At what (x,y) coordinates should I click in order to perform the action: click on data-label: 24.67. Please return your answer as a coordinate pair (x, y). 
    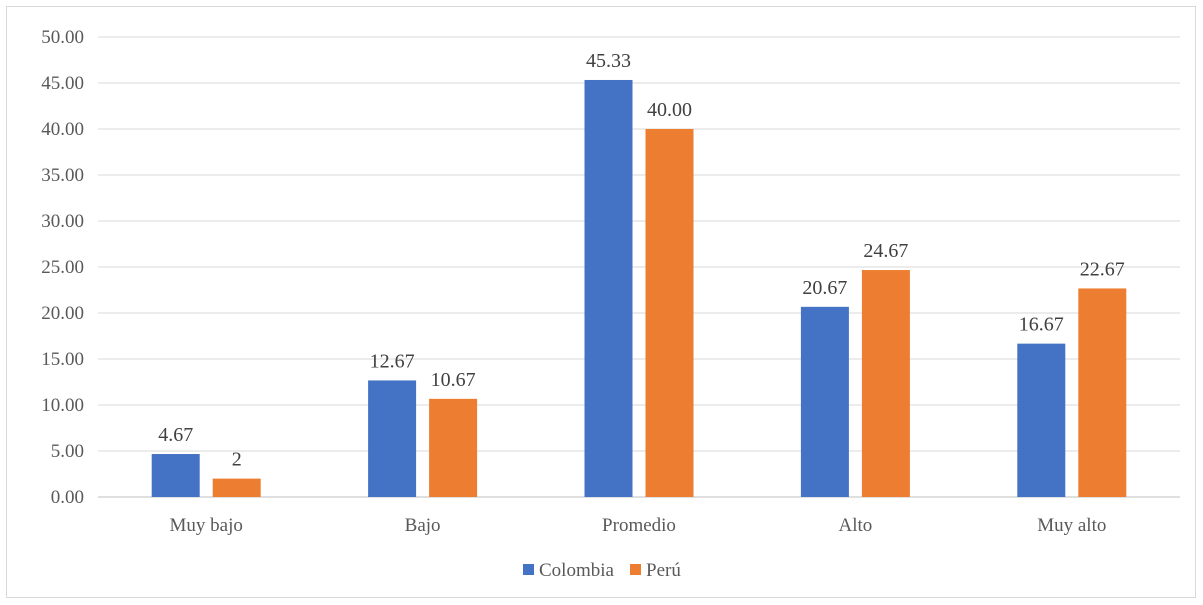
    Looking at the image, I should click on (885, 251).